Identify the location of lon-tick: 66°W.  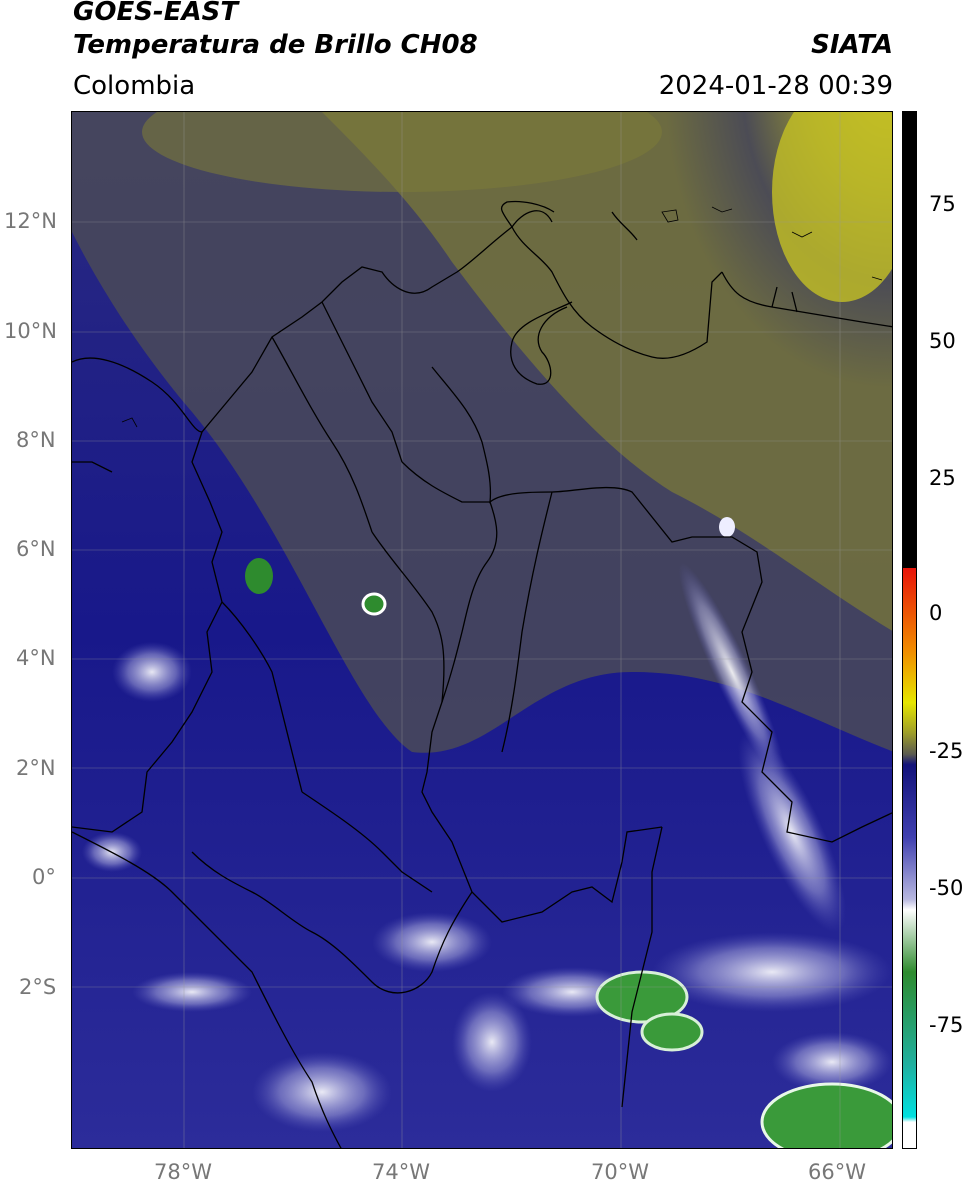
(837, 1172).